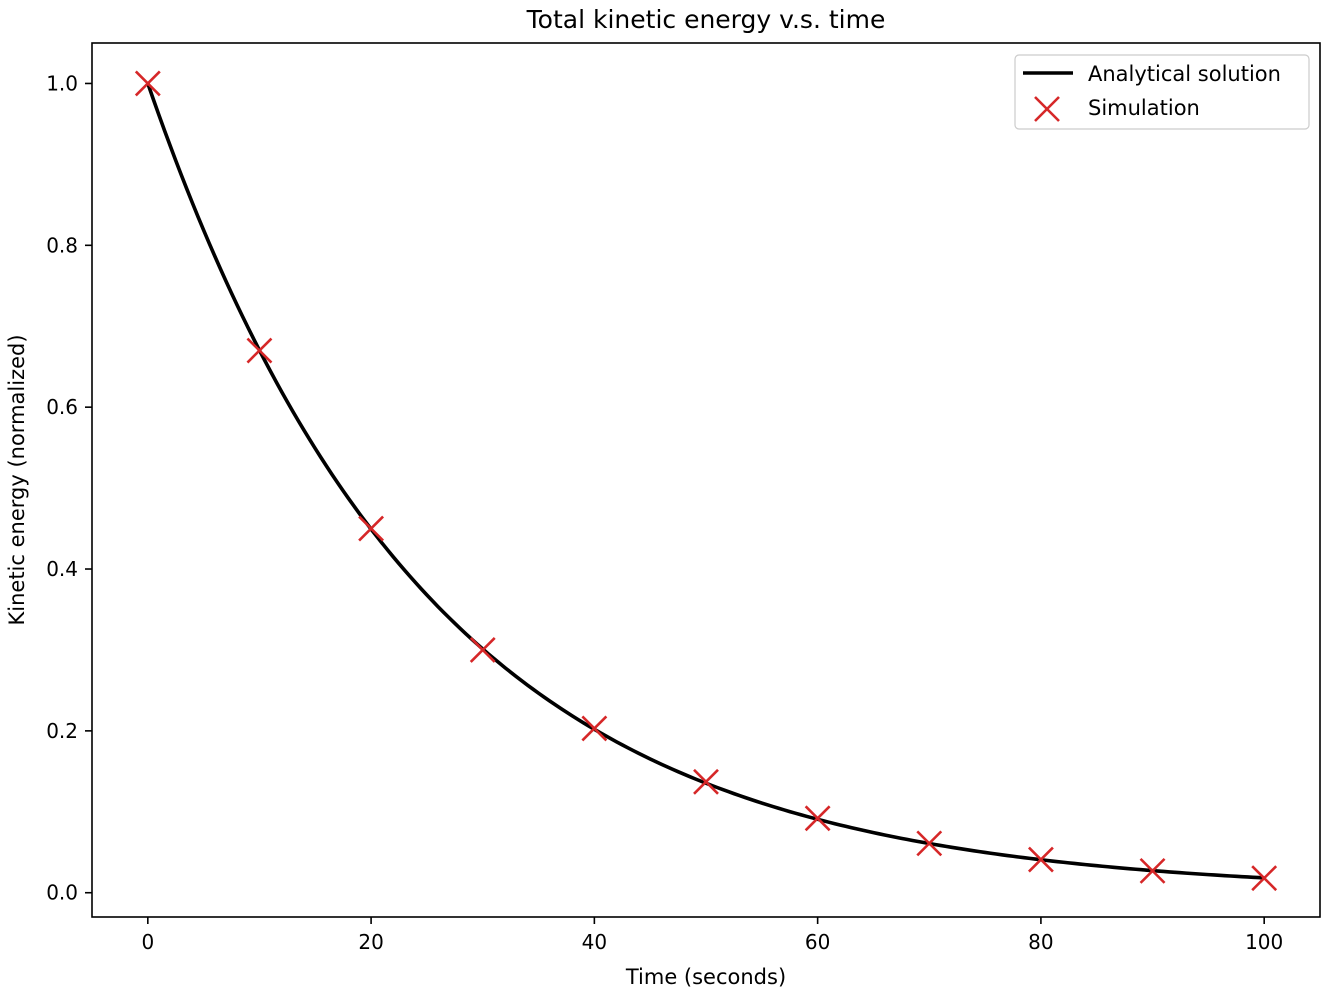 The width and height of the screenshot is (1328, 996). I want to click on x-tick-label: 80, so click(1040, 942).